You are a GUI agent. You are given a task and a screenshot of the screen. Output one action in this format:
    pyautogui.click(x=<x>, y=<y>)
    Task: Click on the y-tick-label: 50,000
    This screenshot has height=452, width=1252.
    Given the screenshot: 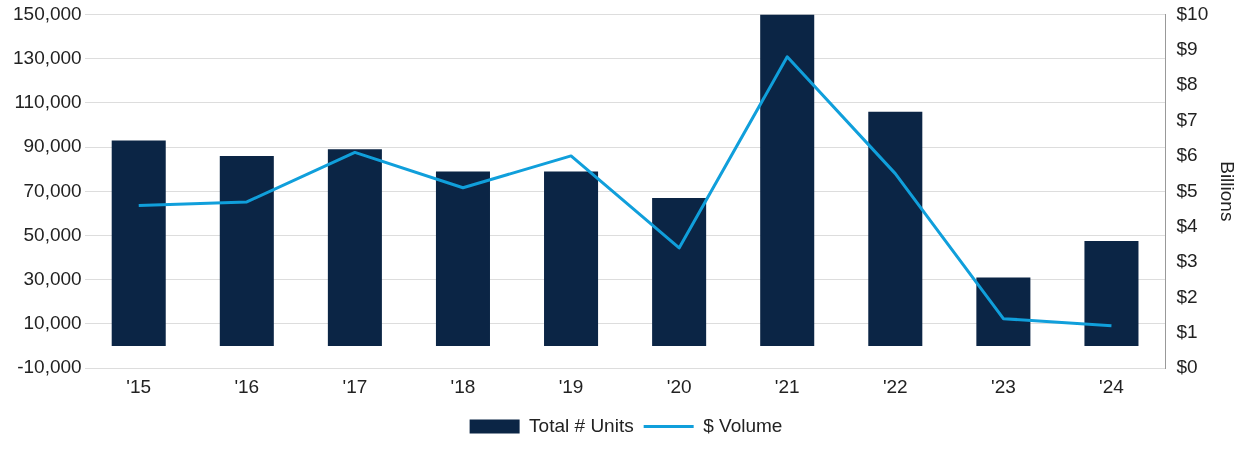 What is the action you would take?
    pyautogui.click(x=52, y=234)
    